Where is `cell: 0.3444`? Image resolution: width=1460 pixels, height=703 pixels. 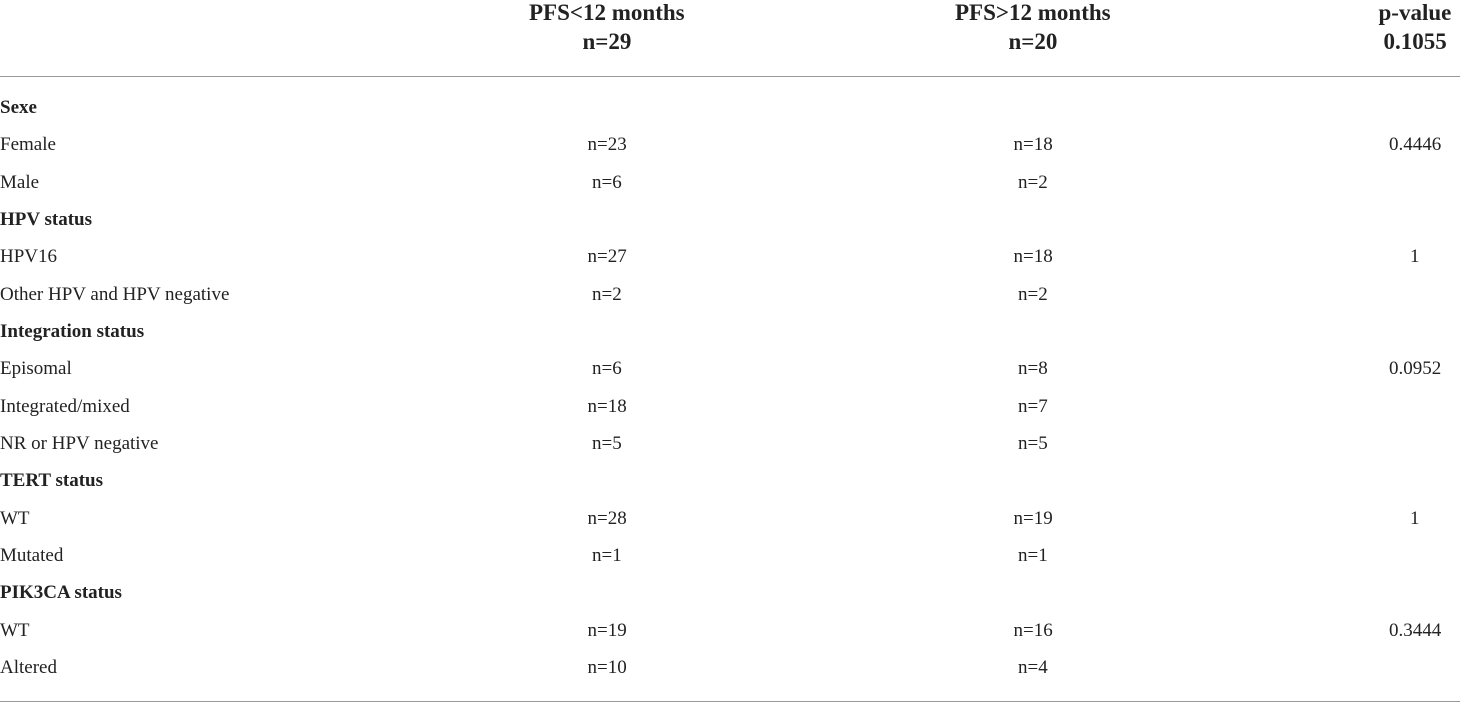
cell: 0.3444 is located at coordinates (1415, 630).